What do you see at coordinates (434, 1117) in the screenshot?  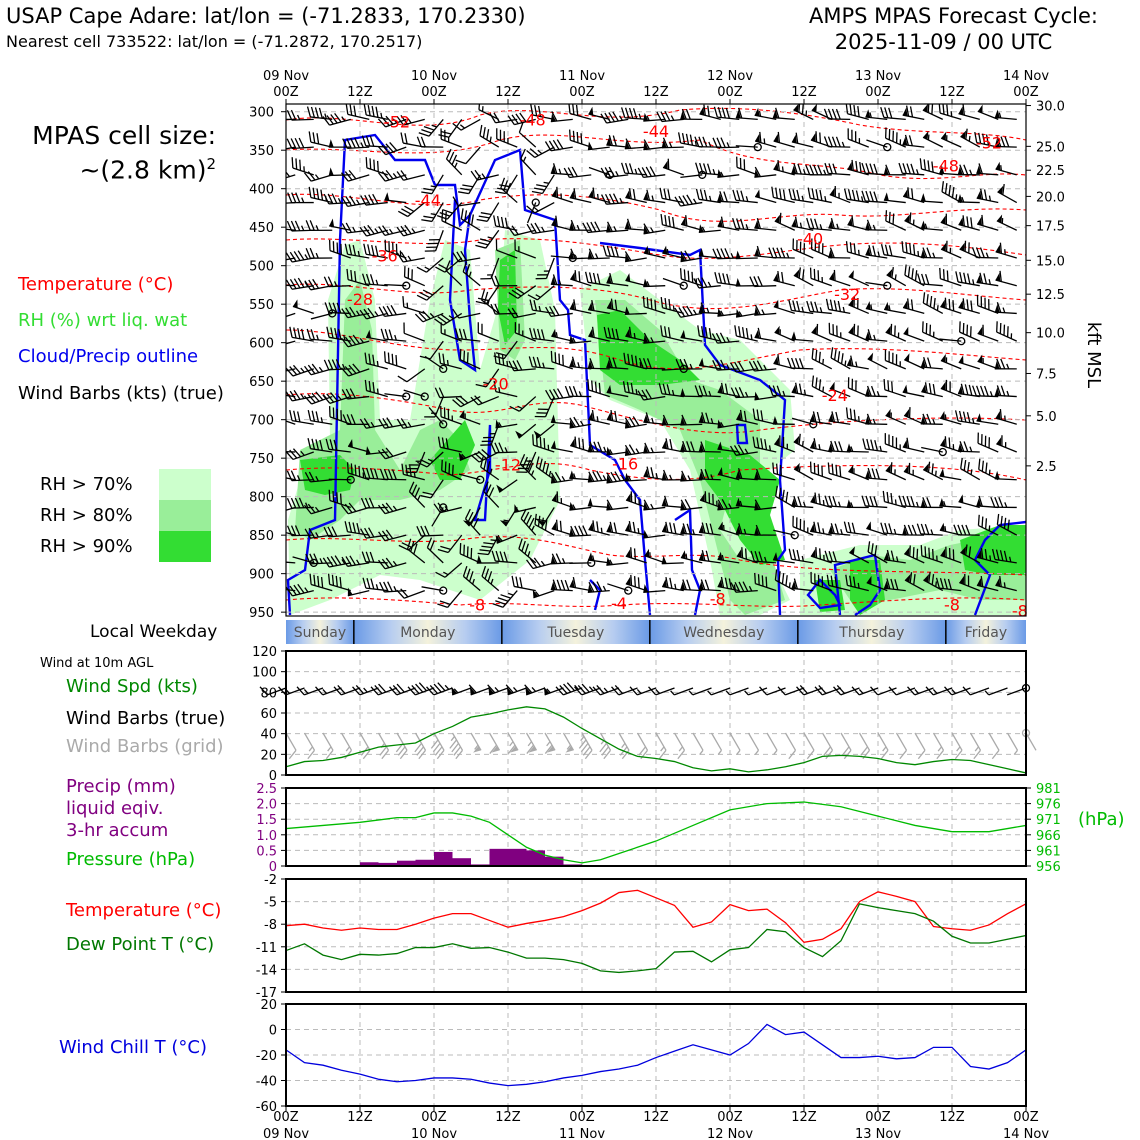 I see `bottom-hour-label: 00Z` at bounding box center [434, 1117].